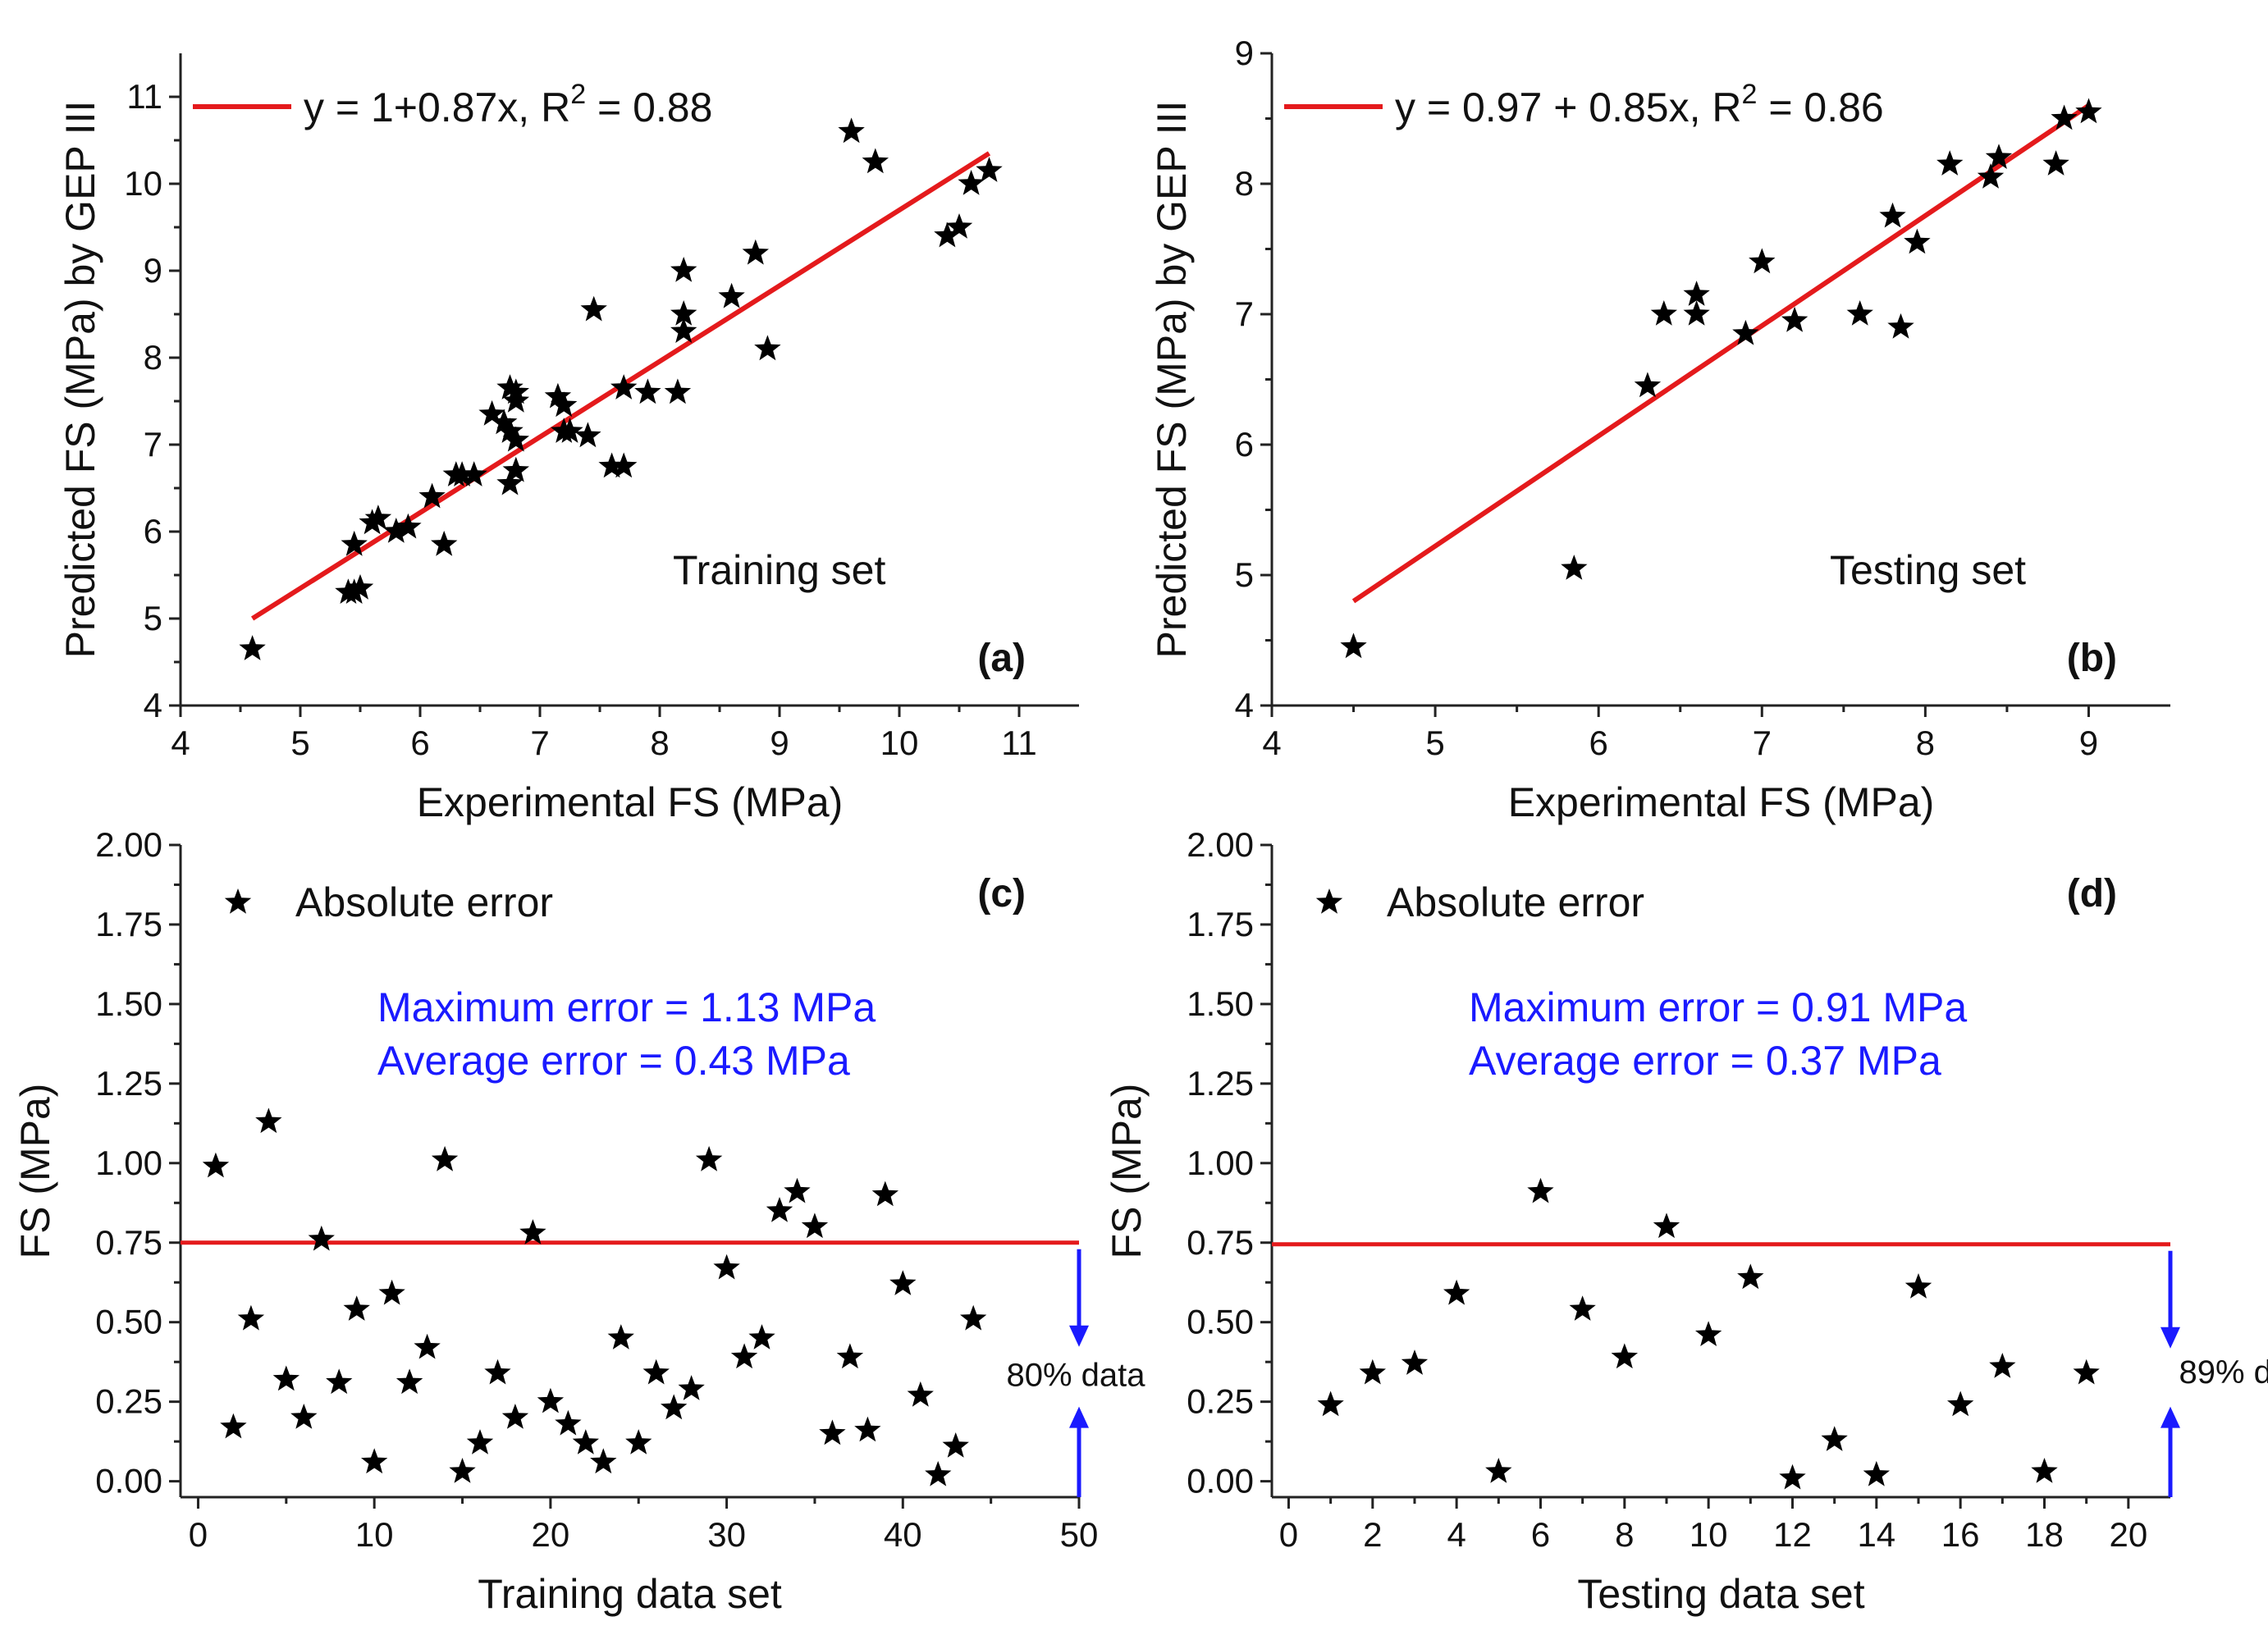 This screenshot has height=1644, width=2268. What do you see at coordinates (129, 1003) in the screenshot?
I see `y-tick-label: 1.50` at bounding box center [129, 1003].